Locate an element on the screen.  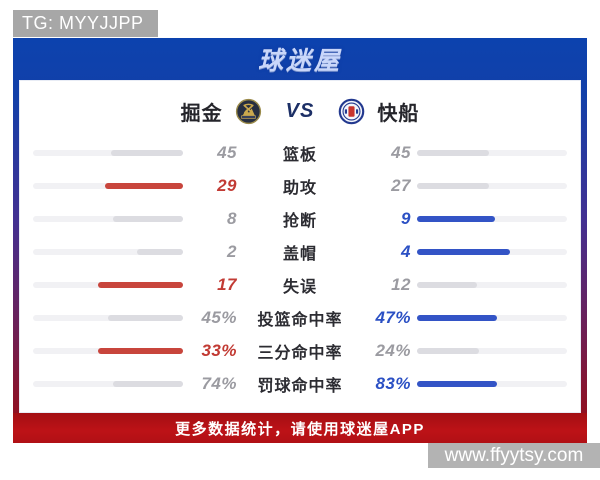
qiumiwu-logo: 球迷屋 is located at coordinates (299, 61).